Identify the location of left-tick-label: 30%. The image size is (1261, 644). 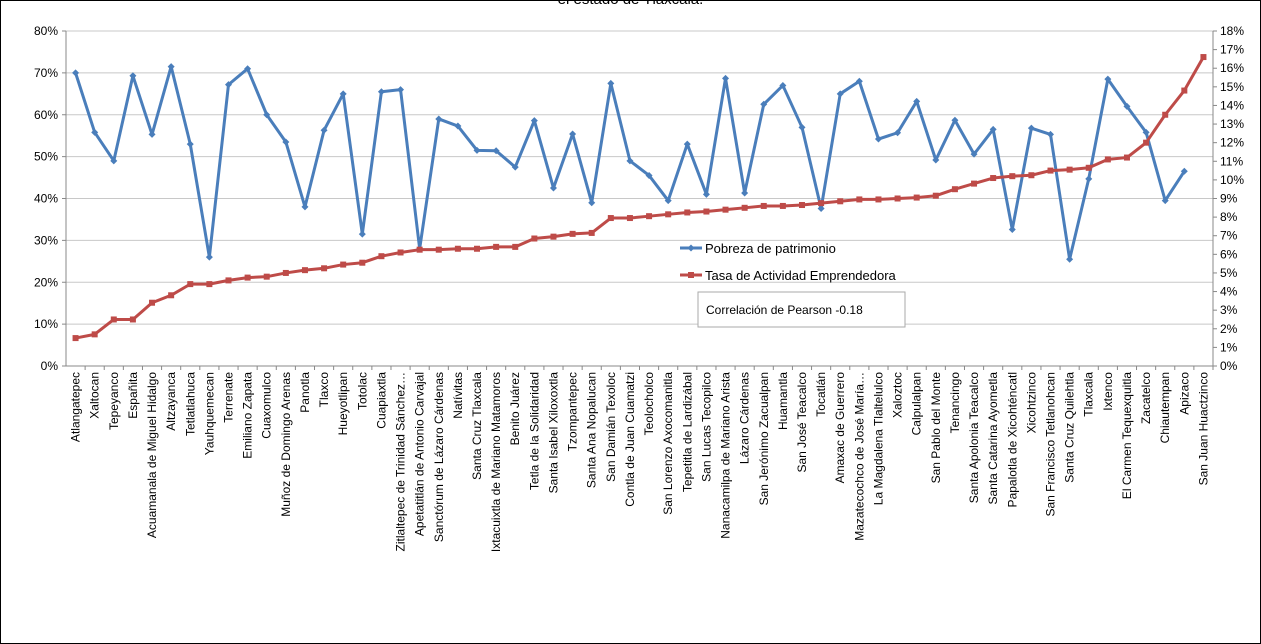
(46, 240).